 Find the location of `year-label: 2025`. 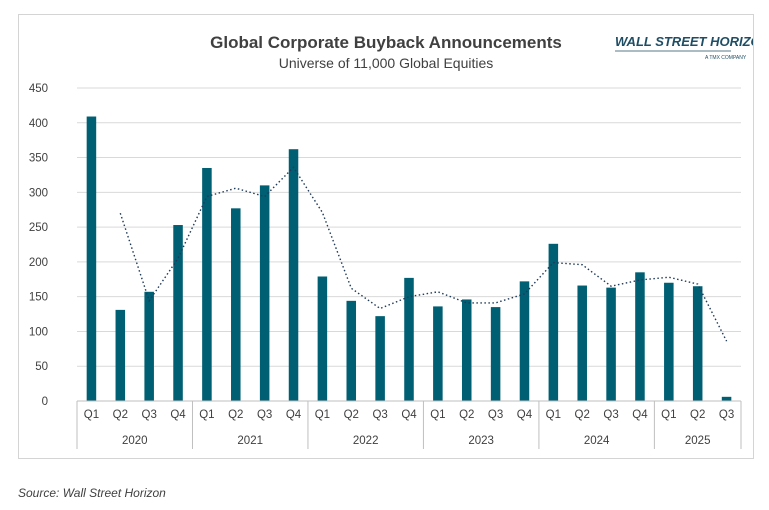

year-label: 2025 is located at coordinates (698, 441).